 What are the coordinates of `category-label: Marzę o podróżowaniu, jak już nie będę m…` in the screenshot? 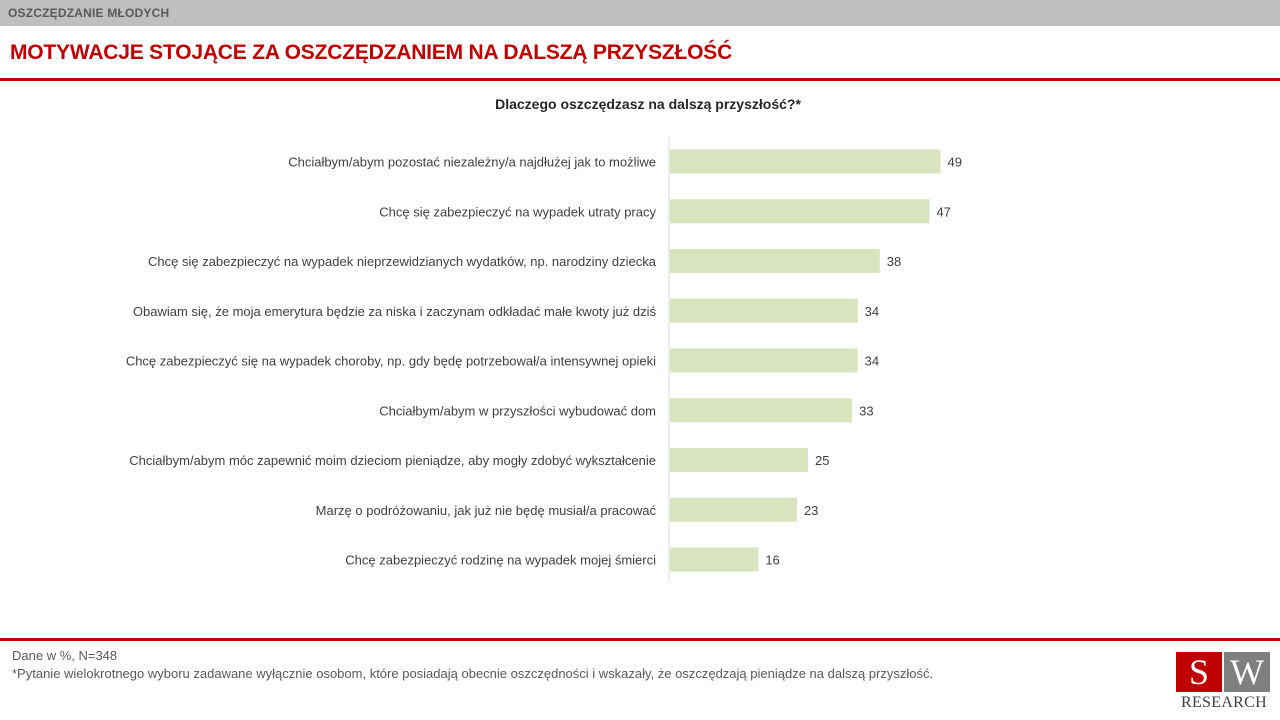 It's located at (486, 510).